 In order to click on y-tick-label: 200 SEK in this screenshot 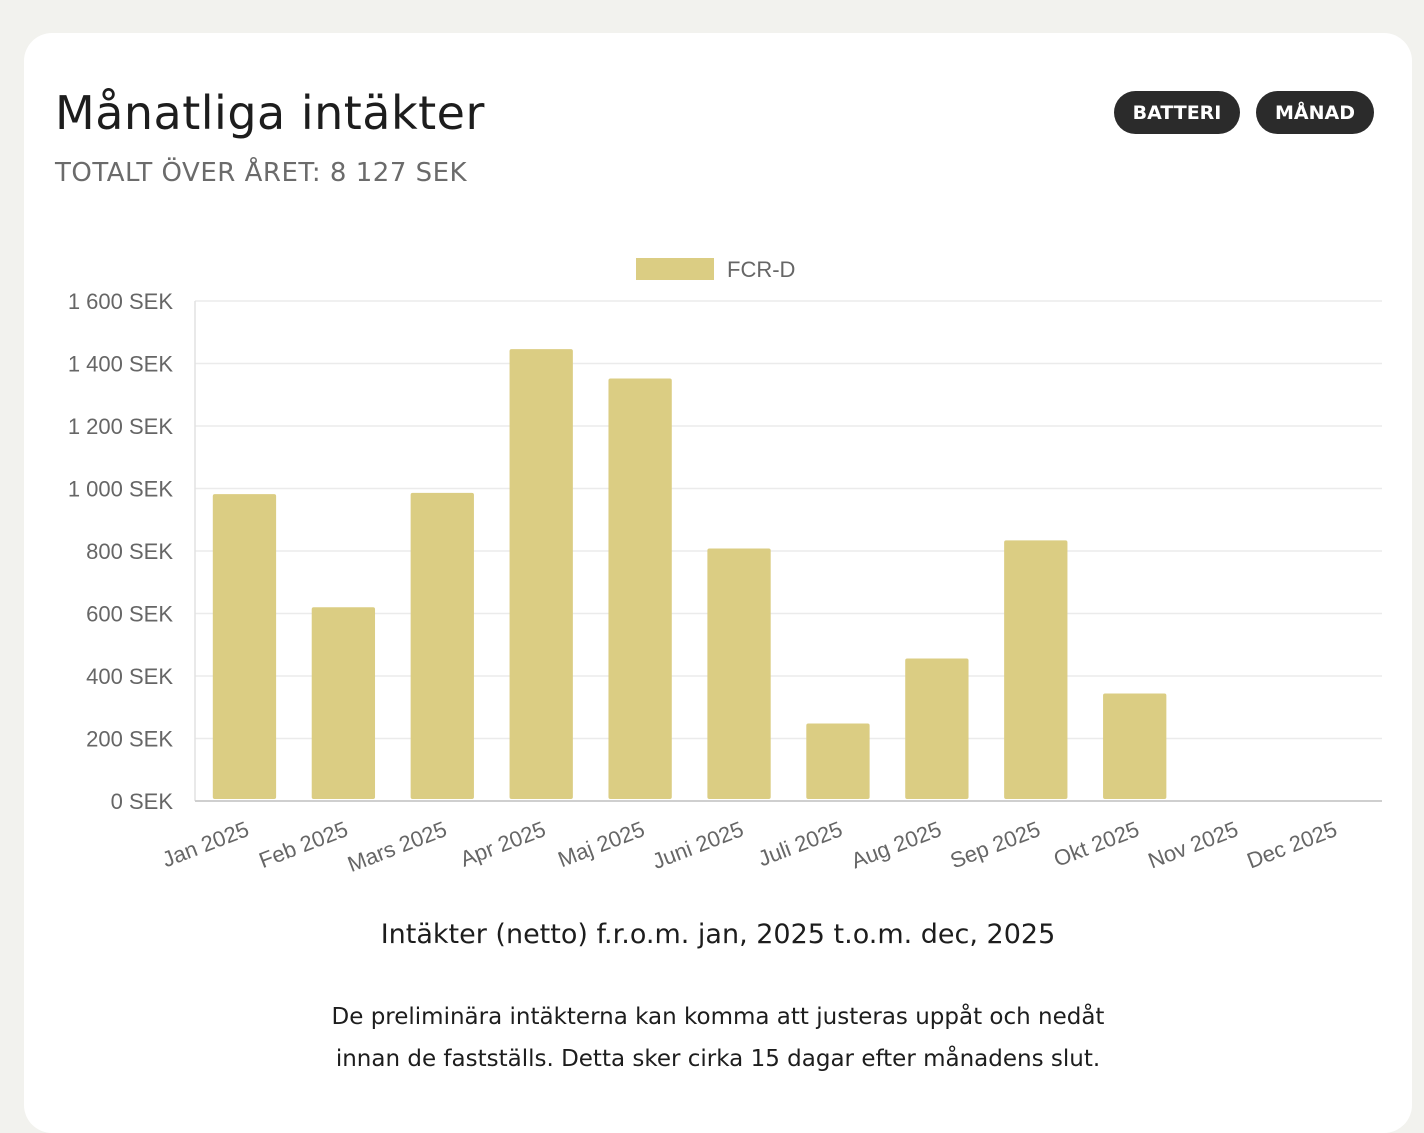, I will do `click(129, 739)`.